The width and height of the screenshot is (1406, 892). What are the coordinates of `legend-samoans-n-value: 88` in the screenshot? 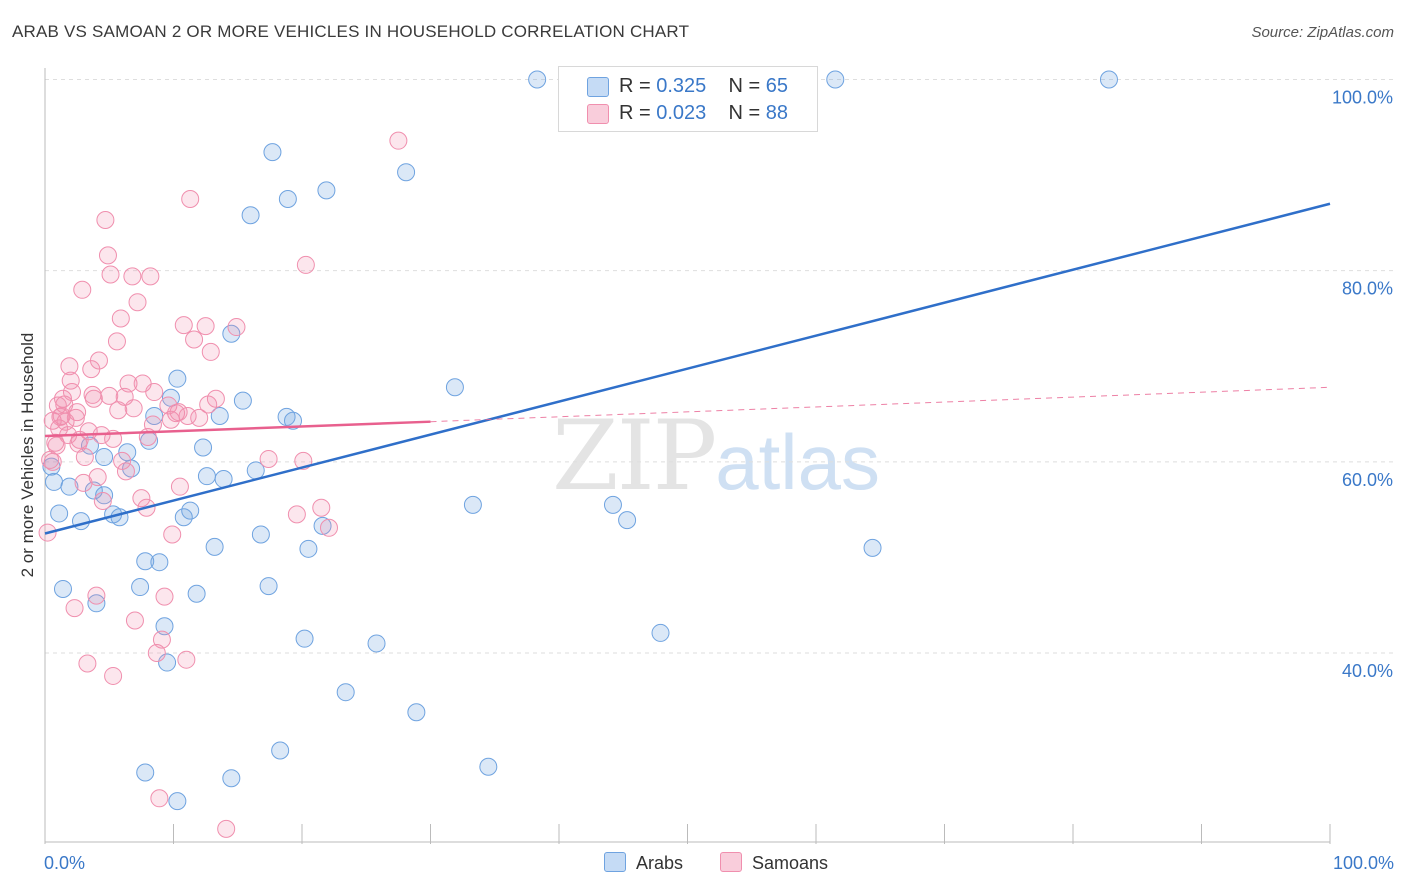 It's located at (777, 113).